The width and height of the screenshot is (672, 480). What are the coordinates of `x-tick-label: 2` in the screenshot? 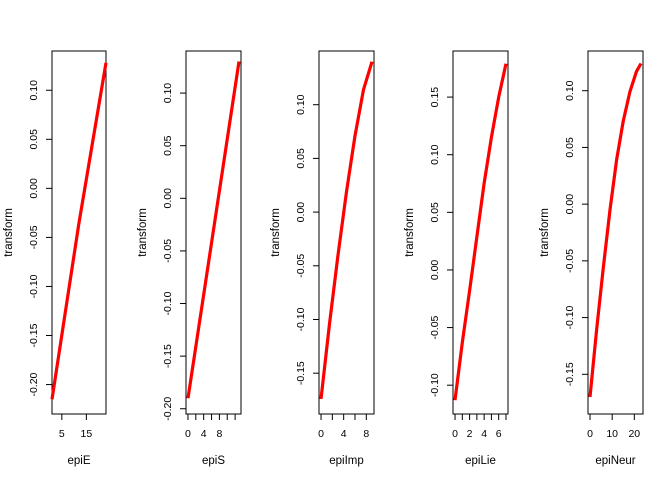 It's located at (470, 434).